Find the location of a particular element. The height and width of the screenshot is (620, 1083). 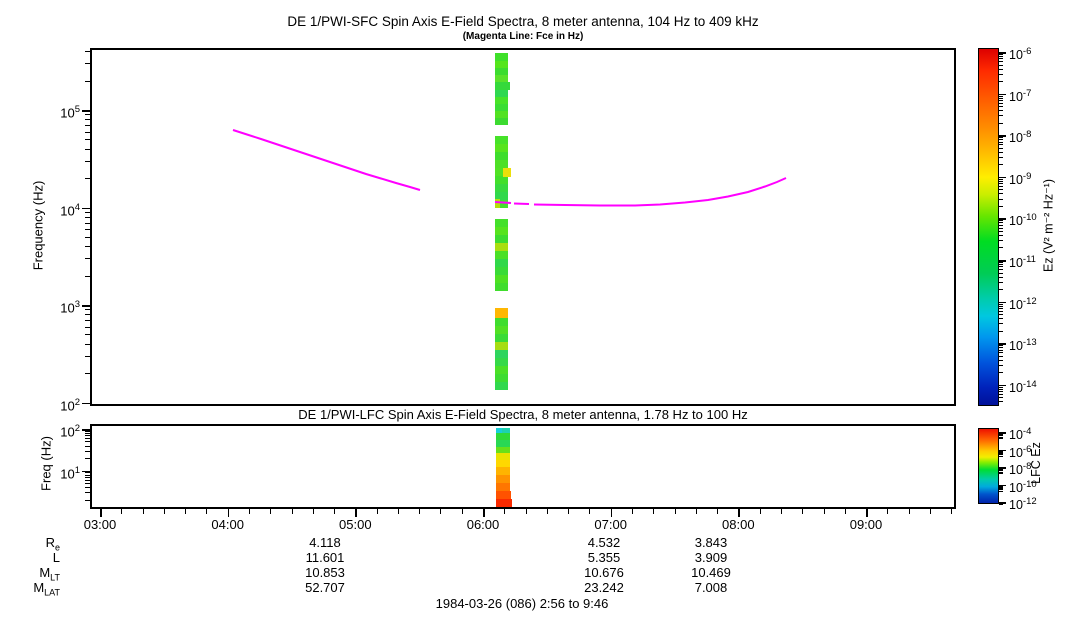

x-axis-tick-label: 05:00 is located at coordinates (355, 524).